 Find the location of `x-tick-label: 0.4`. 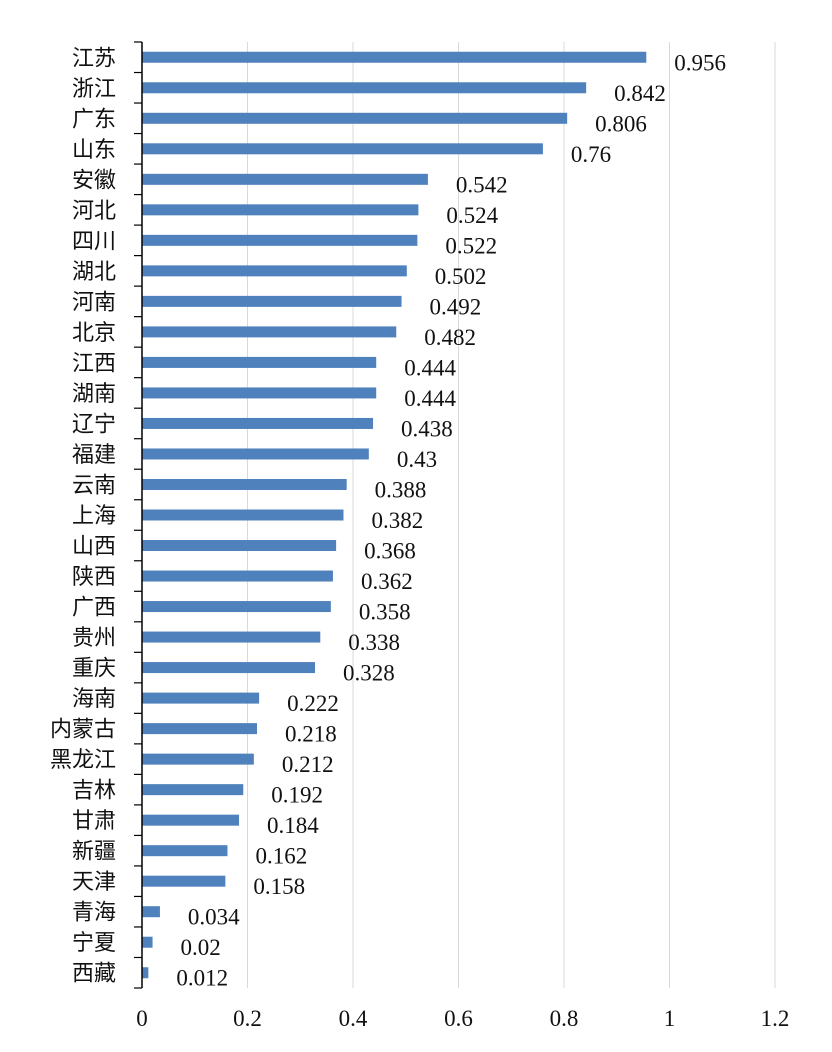

x-tick-label: 0.4 is located at coordinates (353, 1018).